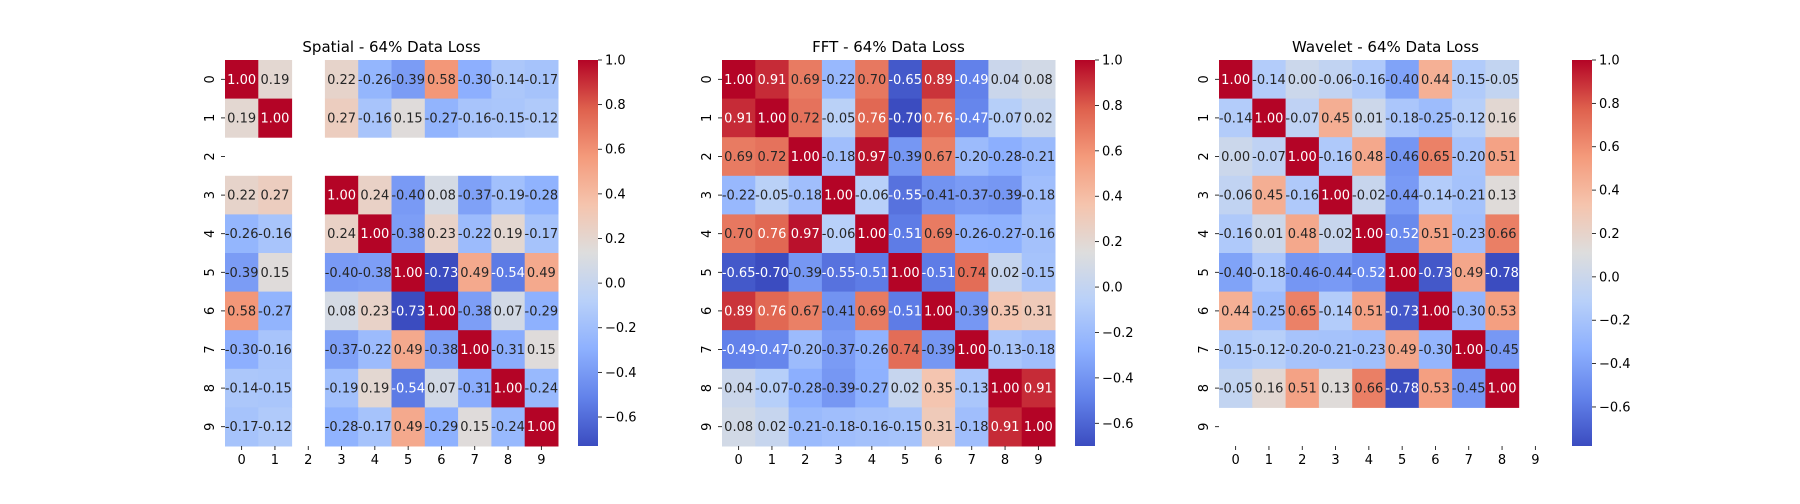 The image size is (1800, 504). What do you see at coordinates (475, 311) in the screenshot?
I see `cell-value-label: -0.38` at bounding box center [475, 311].